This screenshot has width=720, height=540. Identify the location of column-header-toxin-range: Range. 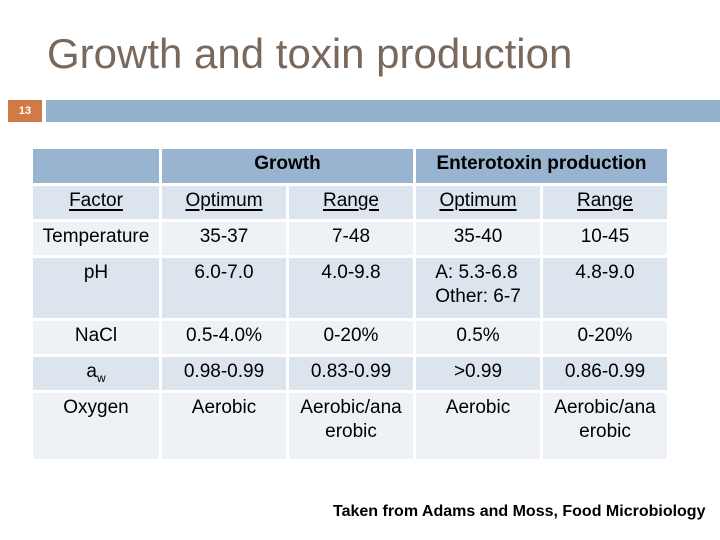
(605, 202).